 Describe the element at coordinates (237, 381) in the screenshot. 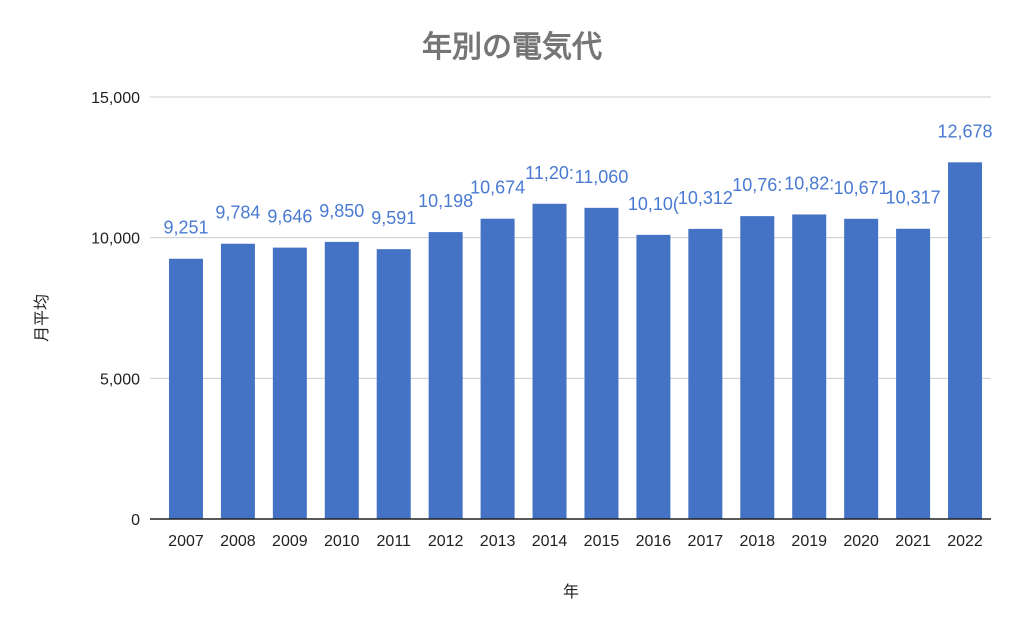

I see `bar-2008` at that location.